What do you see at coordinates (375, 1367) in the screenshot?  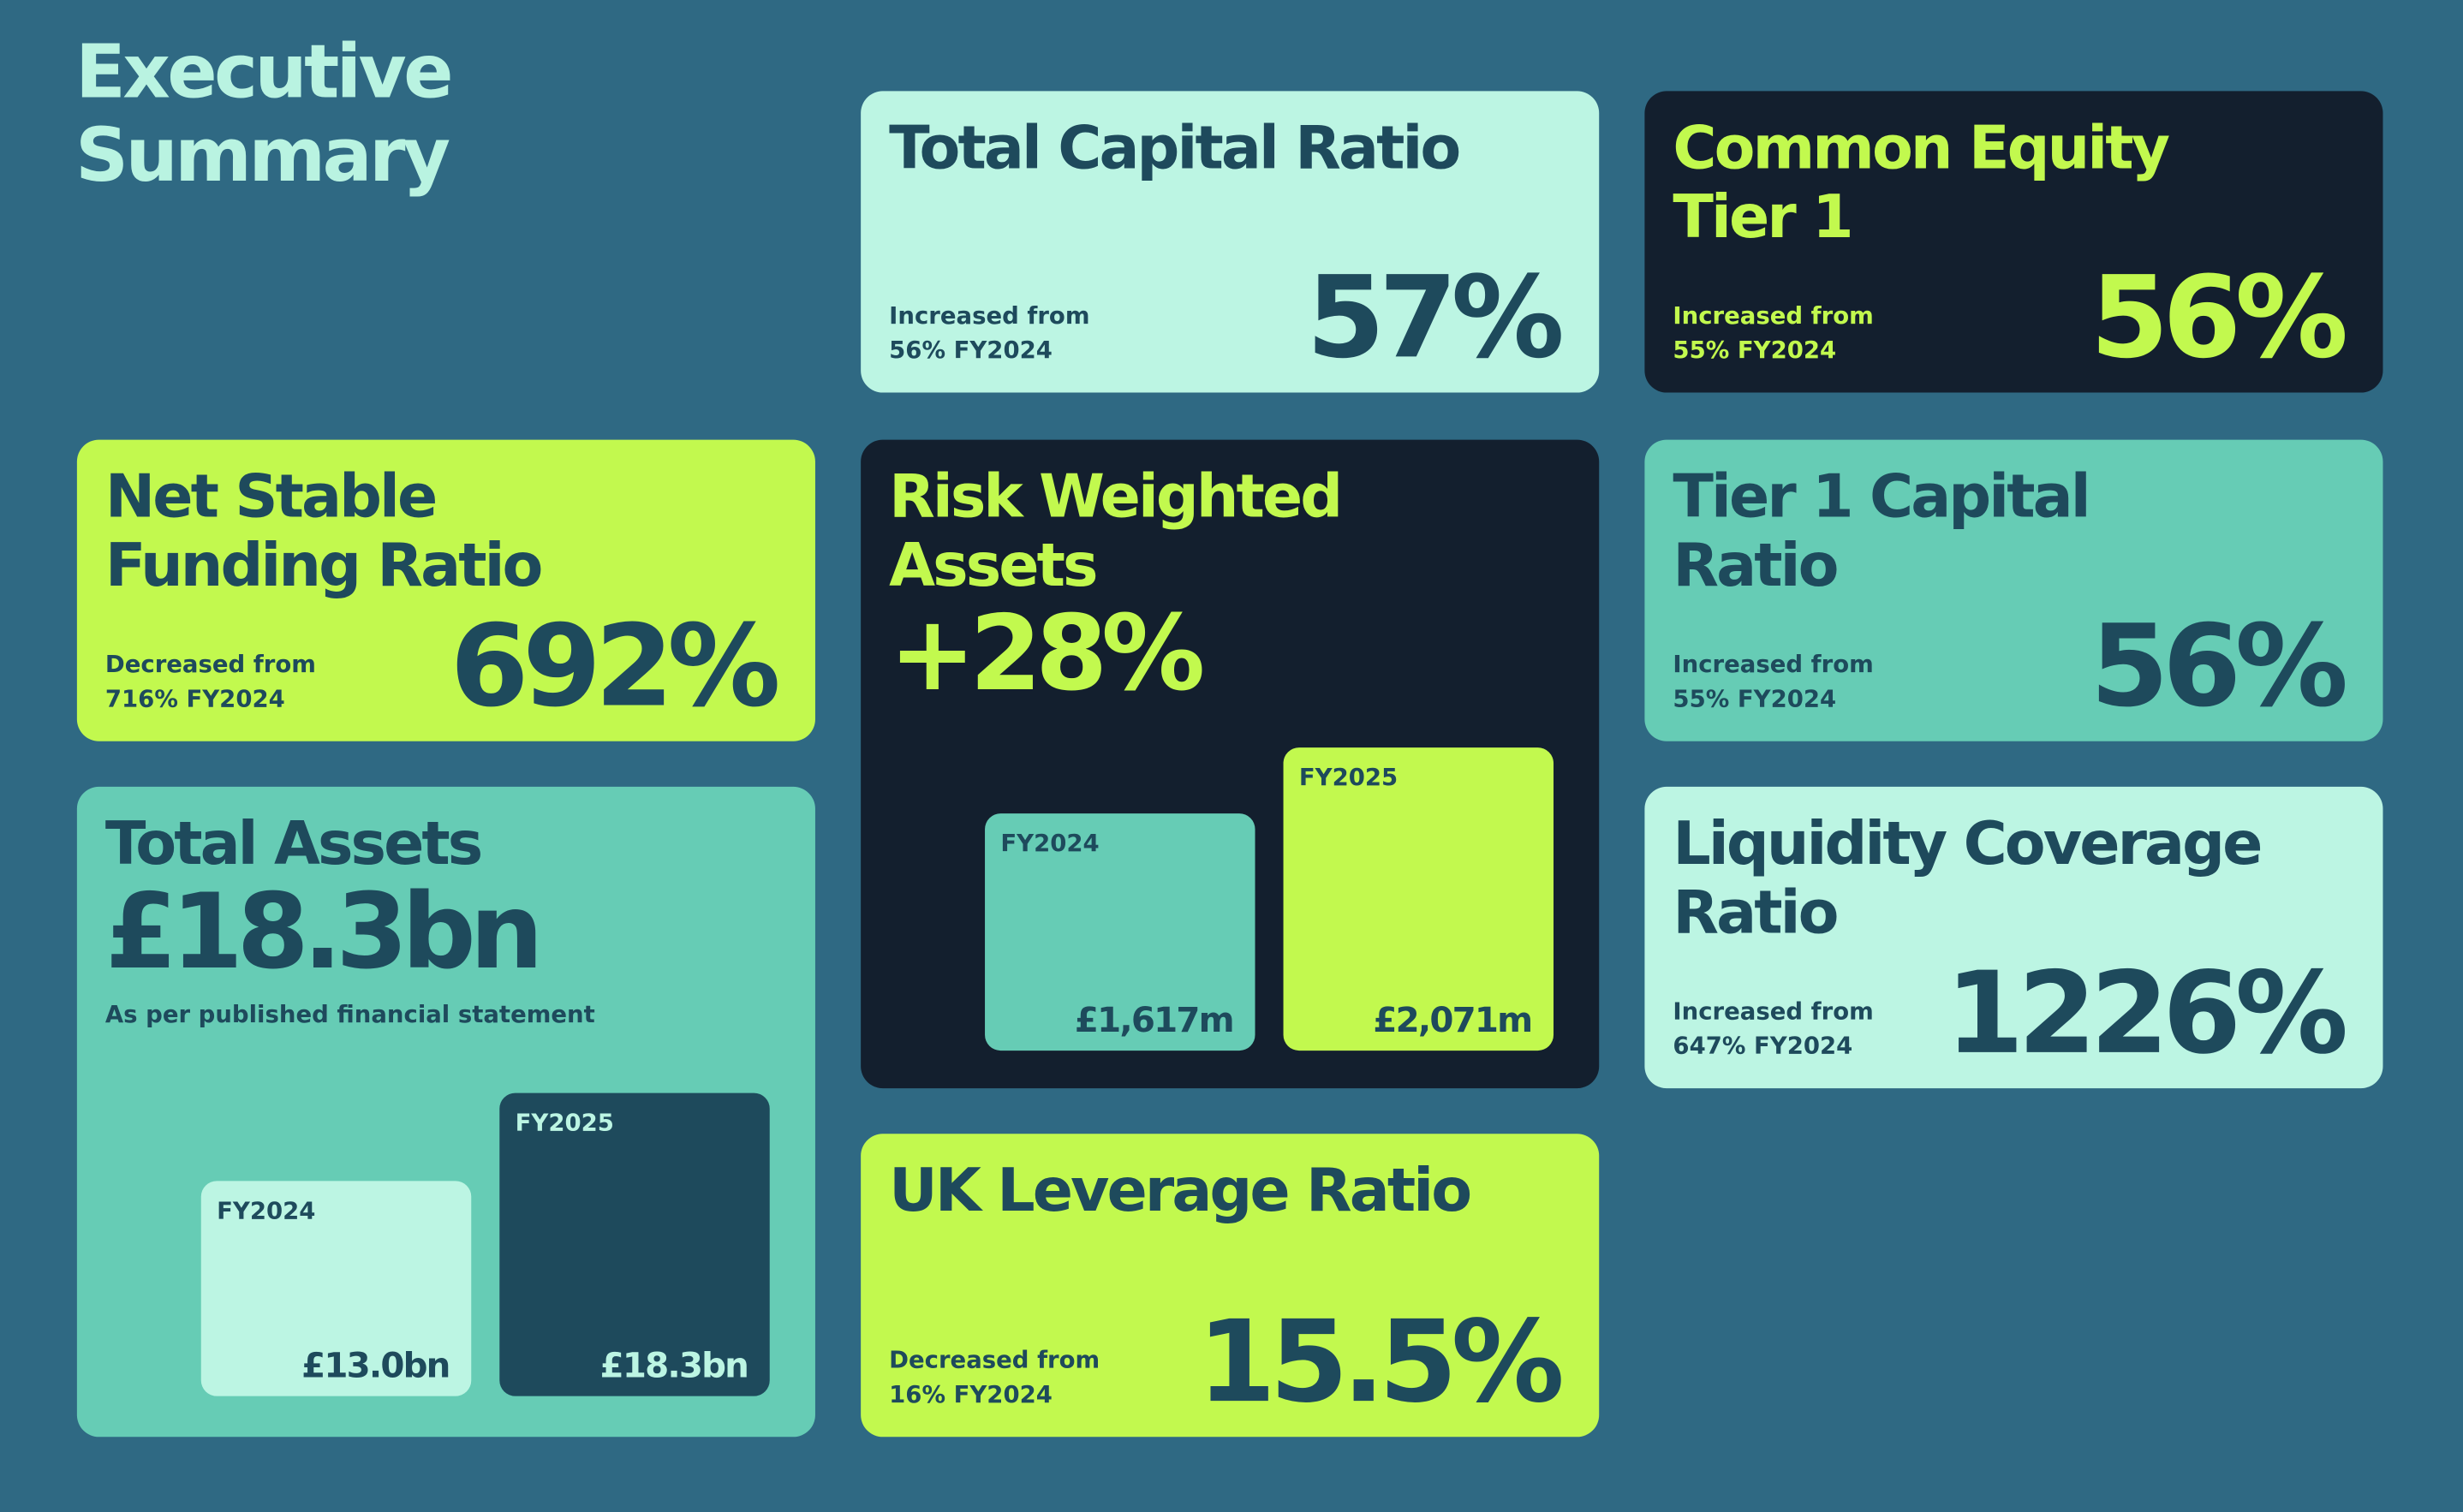 I see `bar-value-label: £13.0bn` at bounding box center [375, 1367].